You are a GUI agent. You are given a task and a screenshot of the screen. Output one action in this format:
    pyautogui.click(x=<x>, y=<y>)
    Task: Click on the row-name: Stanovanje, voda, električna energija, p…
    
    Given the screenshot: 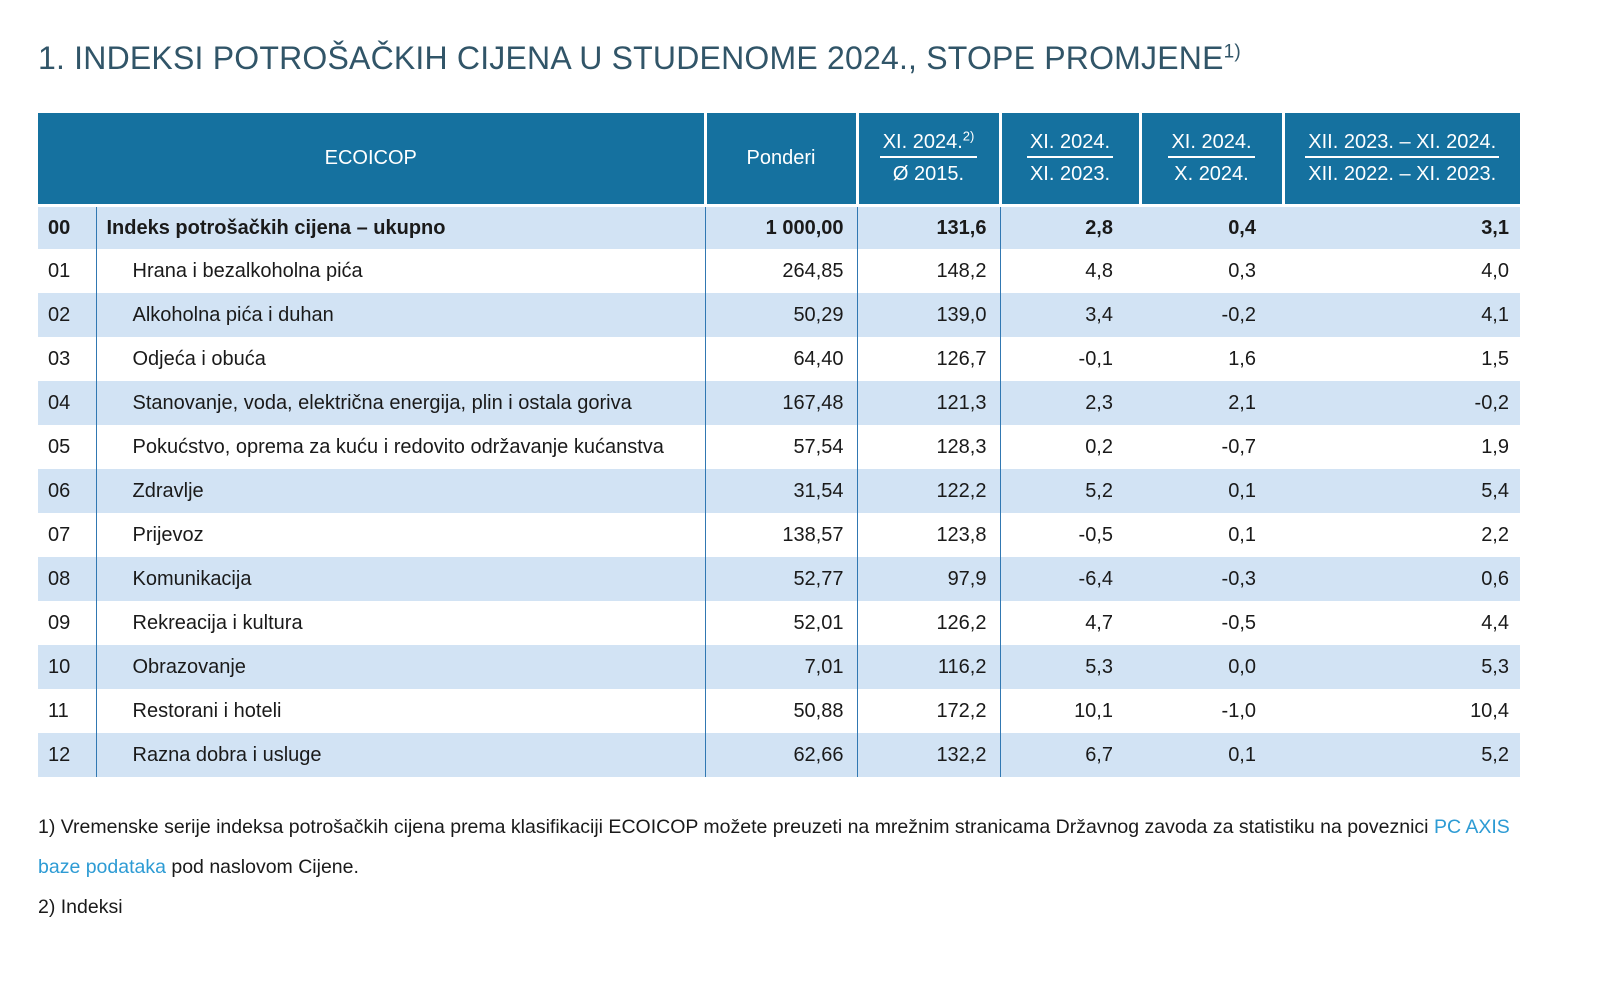 What is the action you would take?
    pyautogui.click(x=400, y=403)
    